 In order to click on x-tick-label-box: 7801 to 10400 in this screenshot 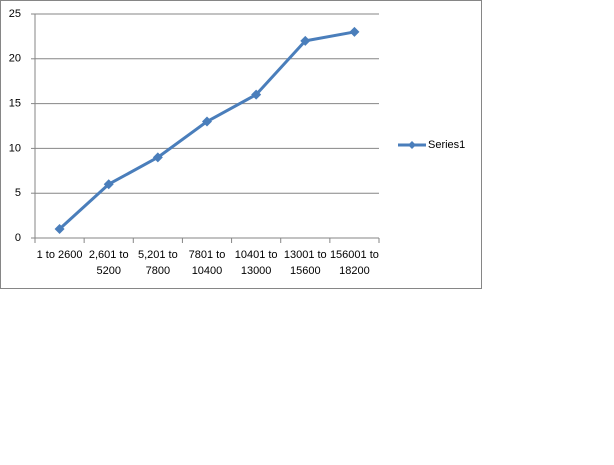, I will do `click(207, 263)`.